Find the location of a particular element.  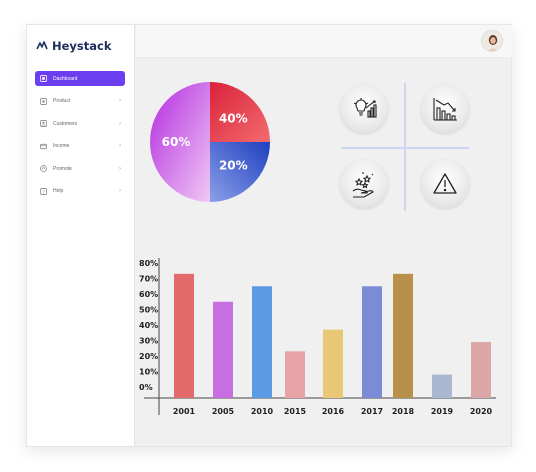

sidebar-item-income: Income › is located at coordinates (80, 146).